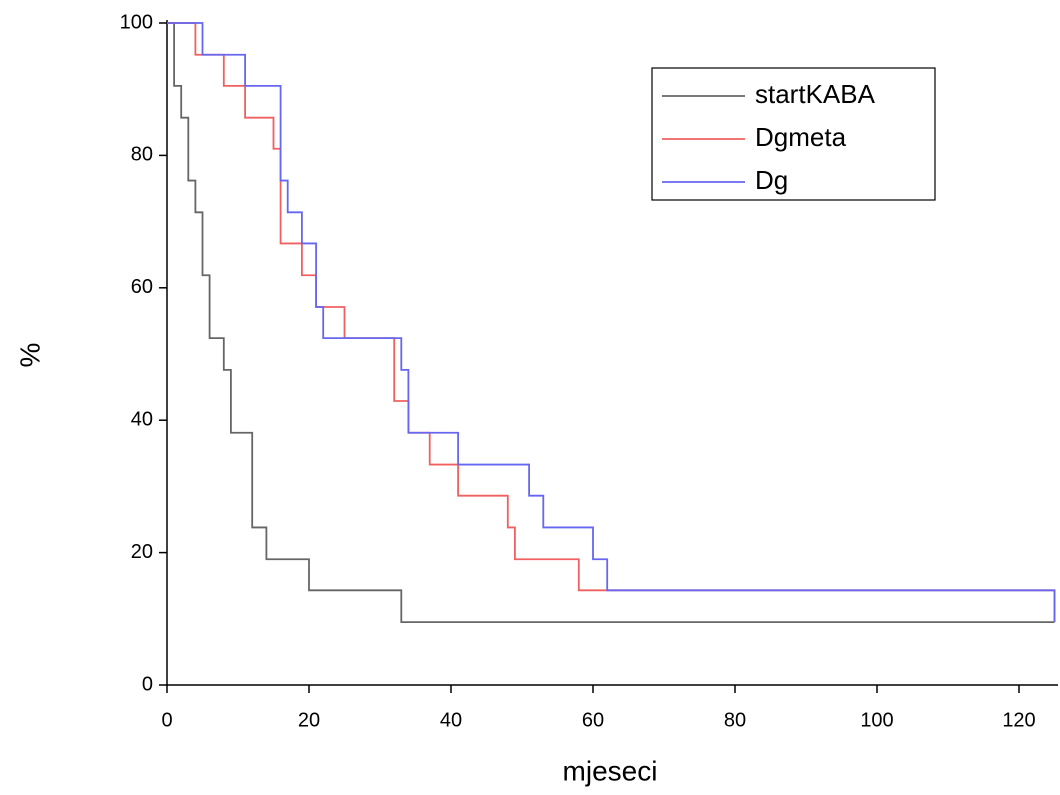  I want to click on x-tick-label: 100, so click(876, 720).